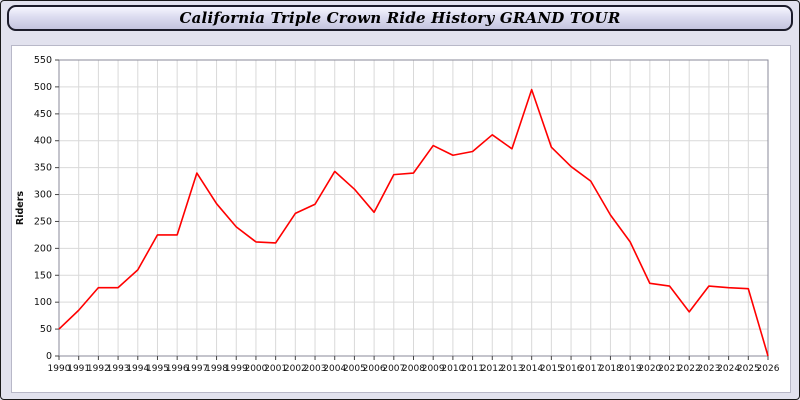 This screenshot has width=800, height=400. I want to click on y-tick-label: 400, so click(43, 141).